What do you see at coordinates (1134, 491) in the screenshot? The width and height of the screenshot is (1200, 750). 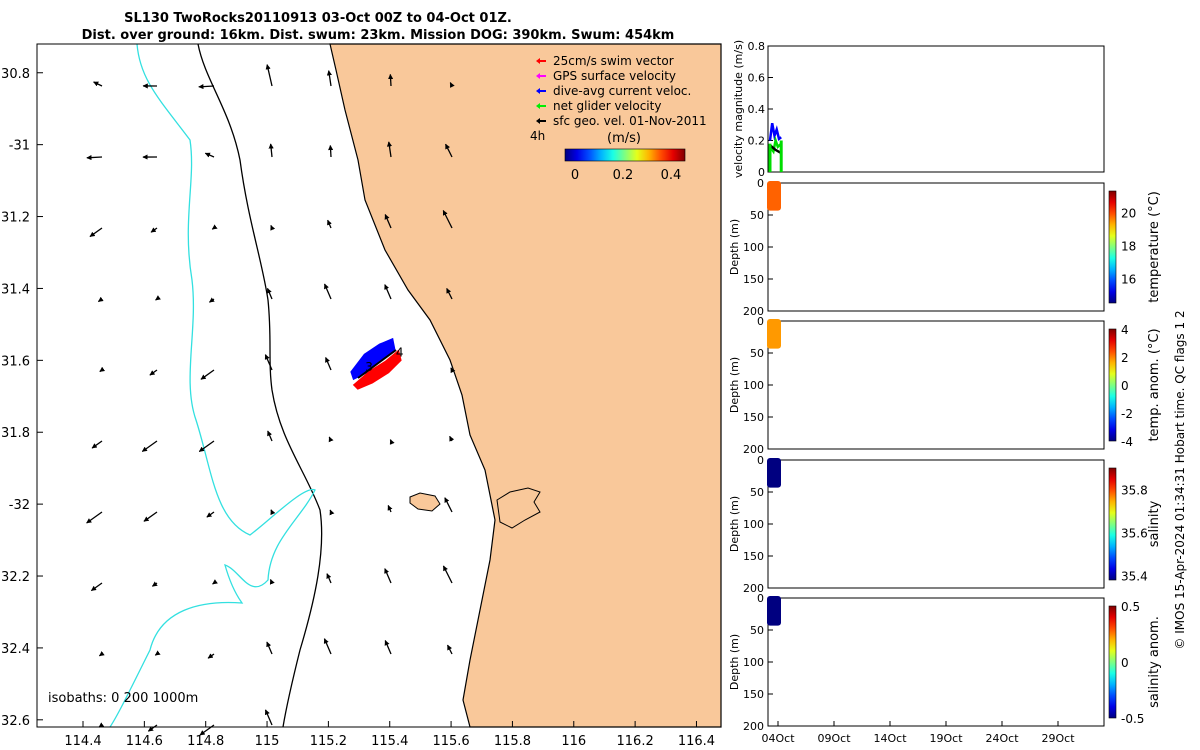 I see `colorbar-tick-label: 35.8` at bounding box center [1134, 491].